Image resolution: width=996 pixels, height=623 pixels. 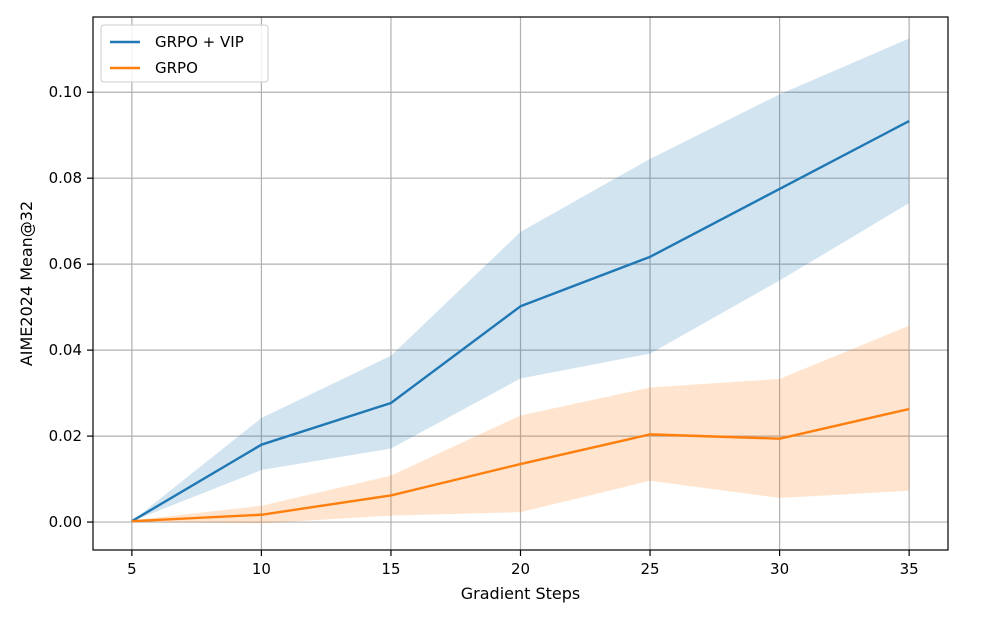 I want to click on y-tick-label-0: 0.00, so click(x=65, y=522).